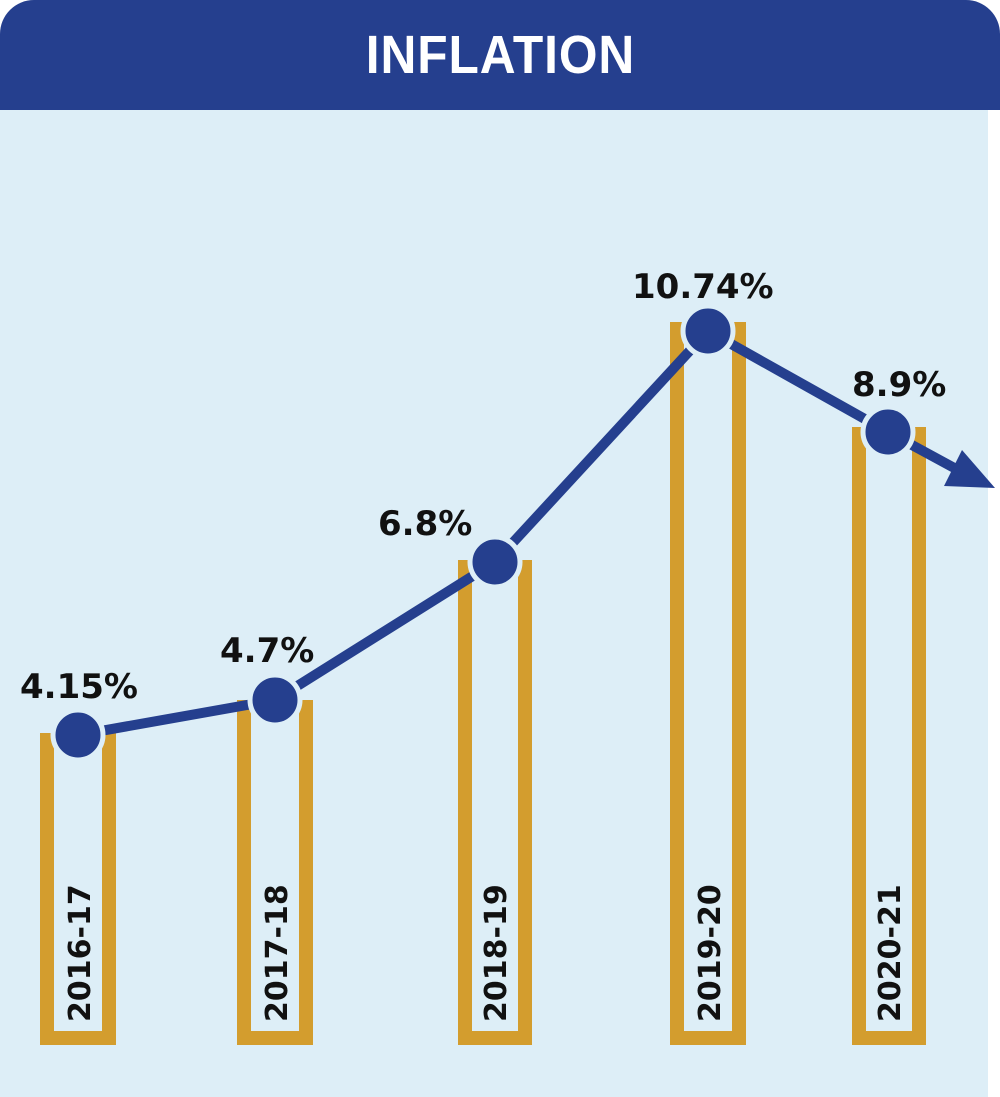 The height and width of the screenshot is (1097, 1000). I want to click on chart-header: INFLATION, so click(500, 55).